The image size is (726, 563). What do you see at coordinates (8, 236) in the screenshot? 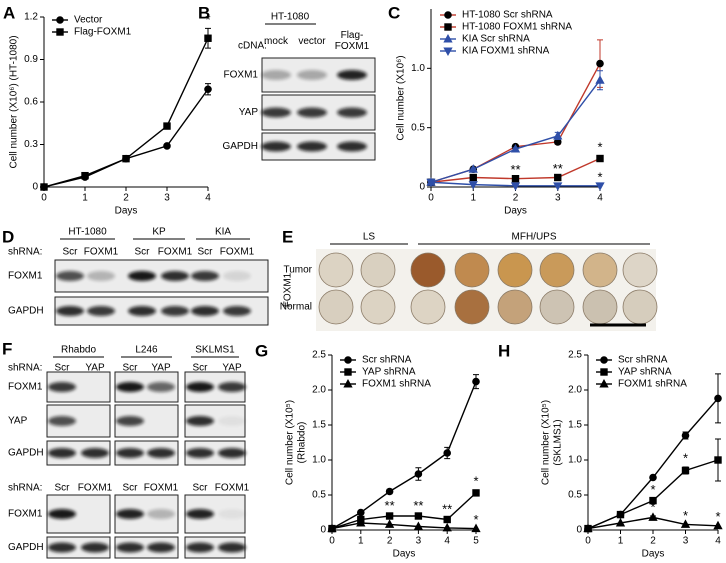
I see `panel-label: D` at bounding box center [8, 236].